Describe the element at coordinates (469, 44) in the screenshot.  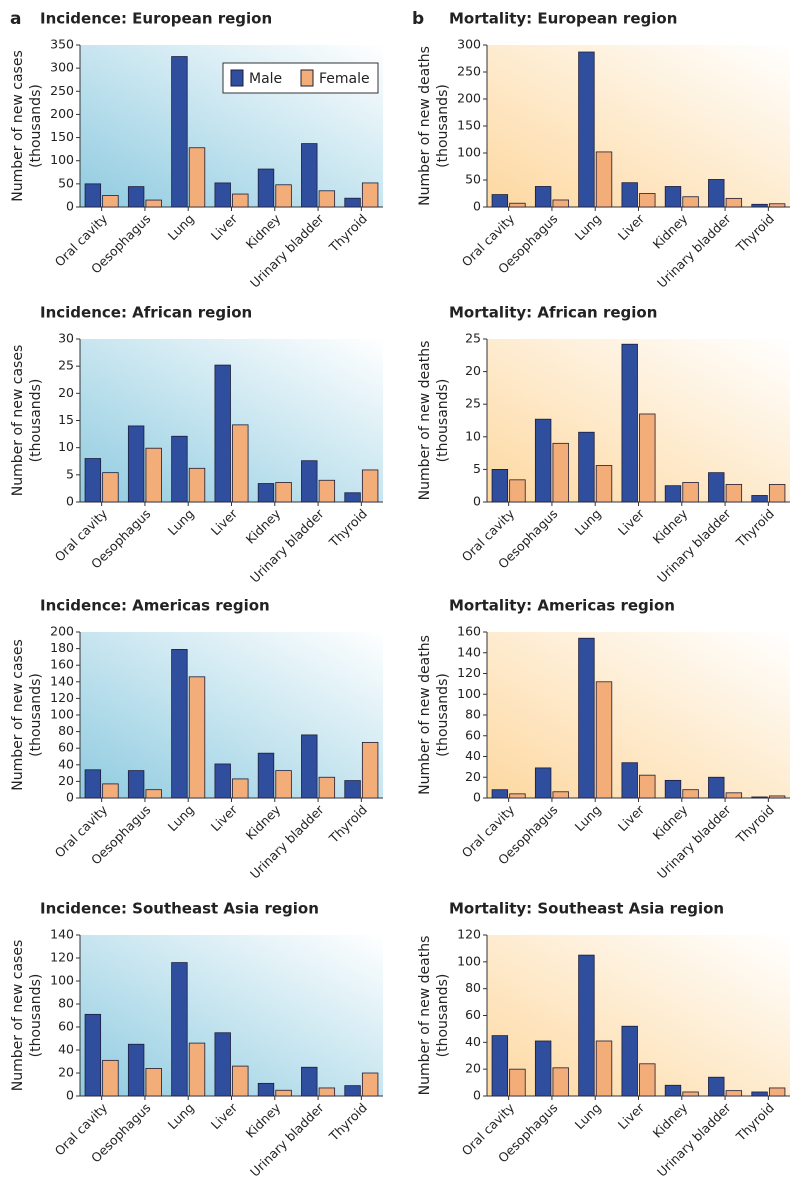
I see `y-tick-label: 300` at that location.